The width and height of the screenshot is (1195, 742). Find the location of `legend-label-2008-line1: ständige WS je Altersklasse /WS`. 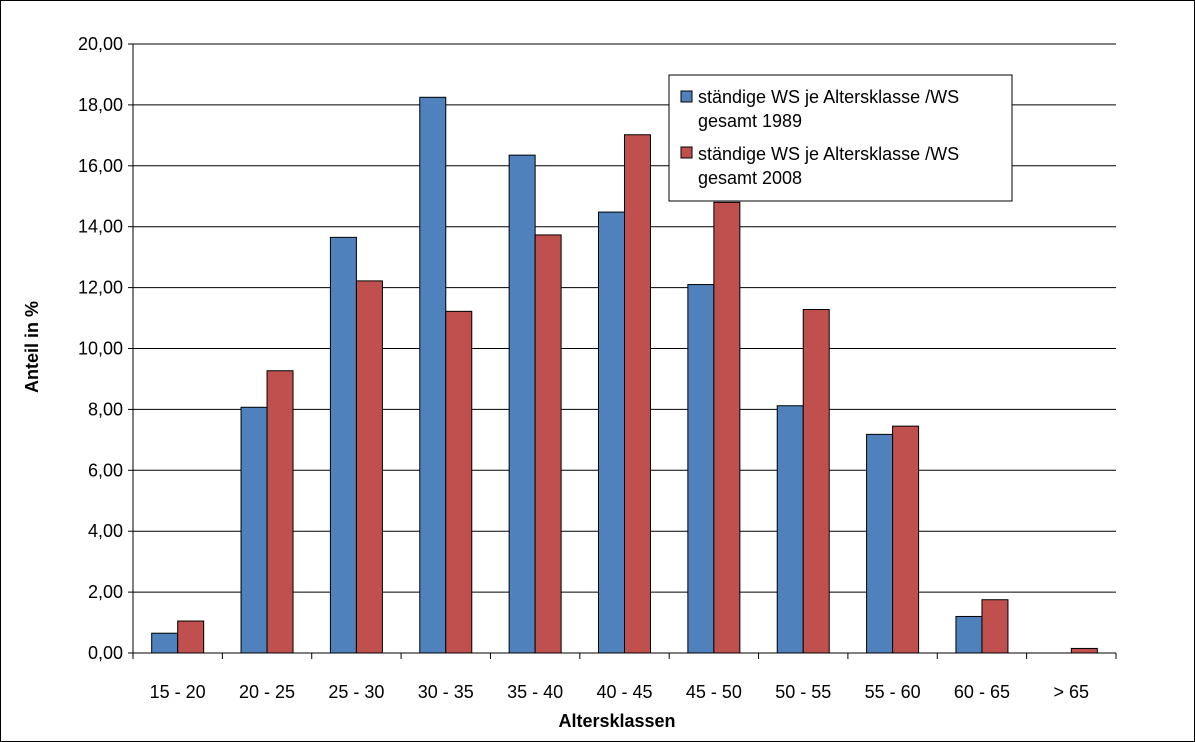

legend-label-2008-line1: ständige WS je Altersklasse /WS is located at coordinates (828, 154).